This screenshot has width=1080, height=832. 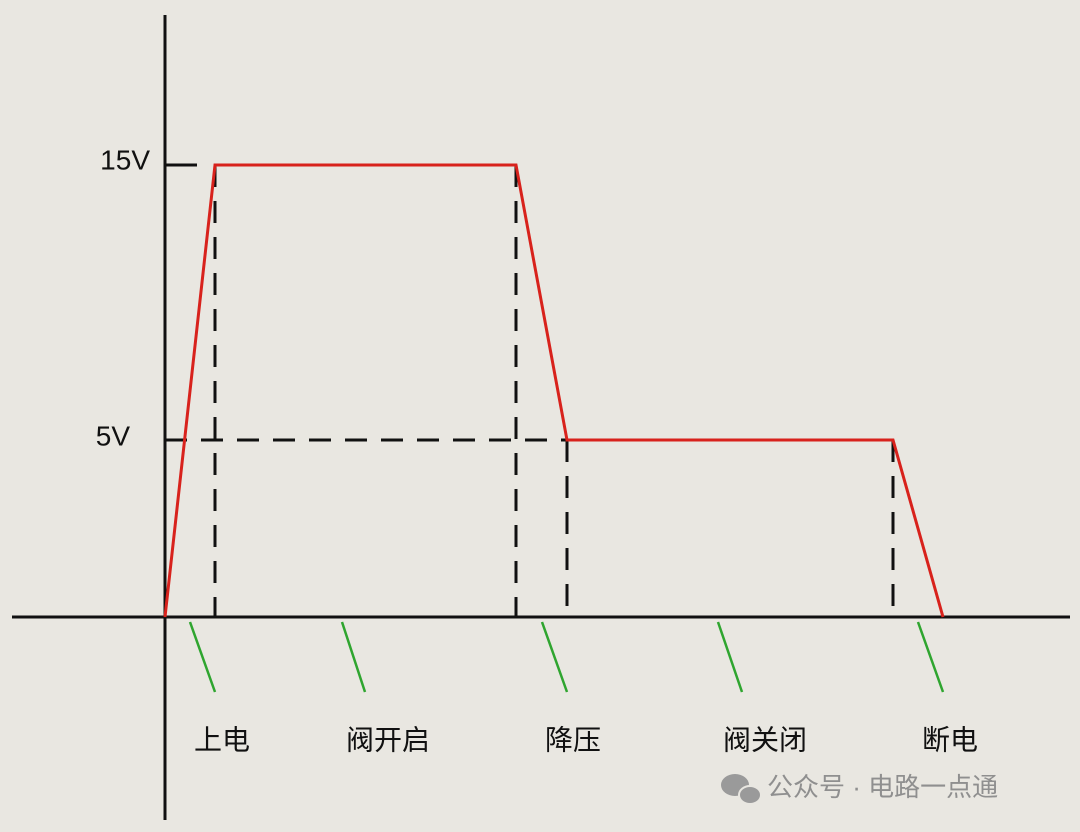 What do you see at coordinates (222, 739) in the screenshot?
I see `phase-label: 上电` at bounding box center [222, 739].